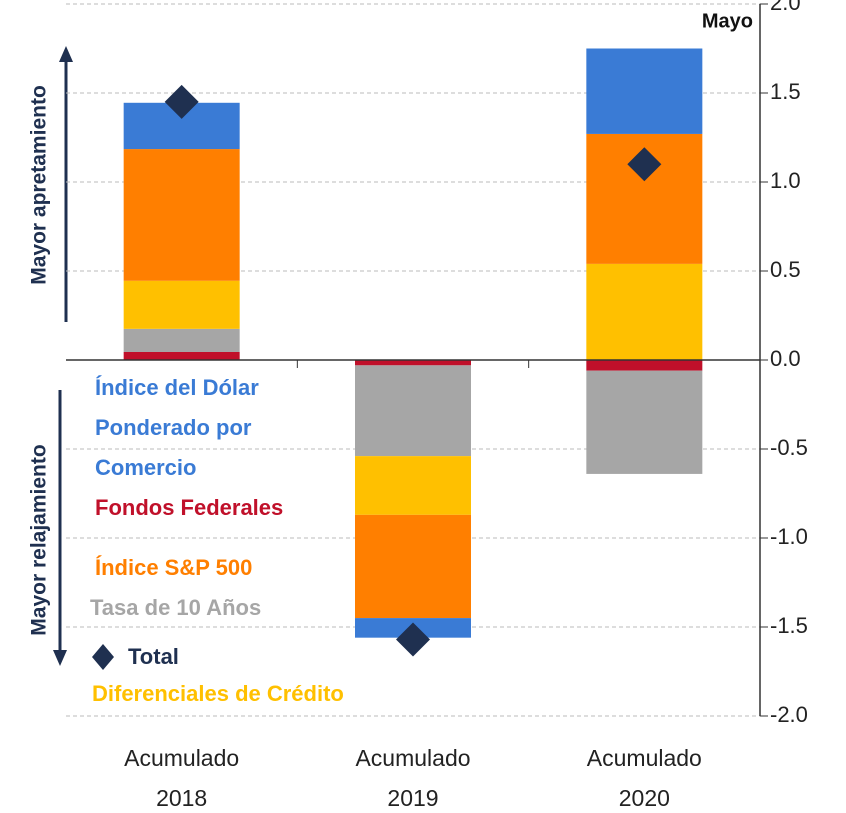  I want to click on legend-label: Total, so click(153, 656).